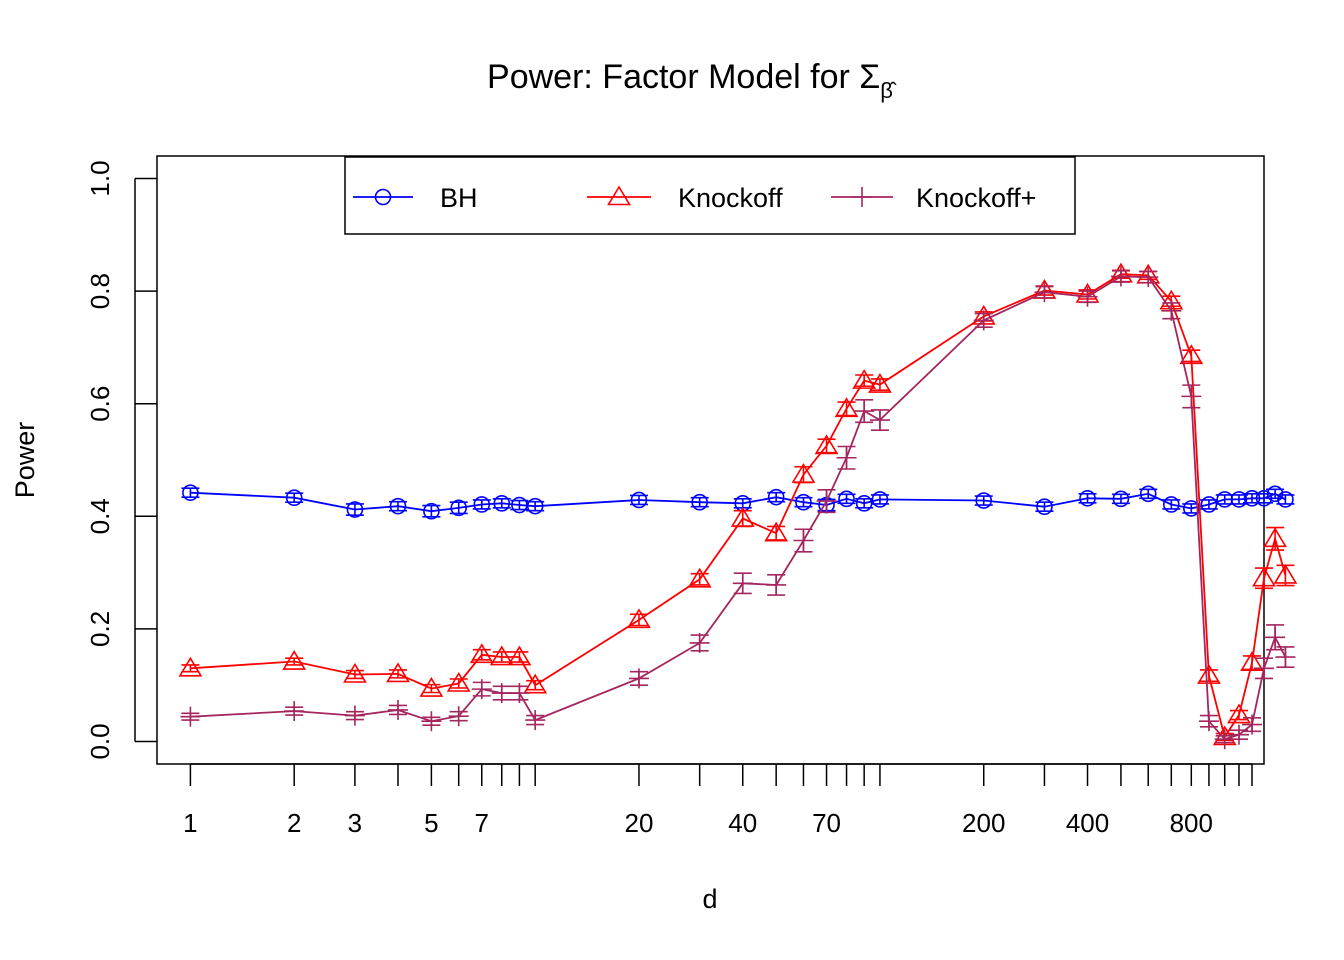 This screenshot has width=1344, height=960. What do you see at coordinates (1191, 823) in the screenshot?
I see `x-tick-label: 800` at bounding box center [1191, 823].